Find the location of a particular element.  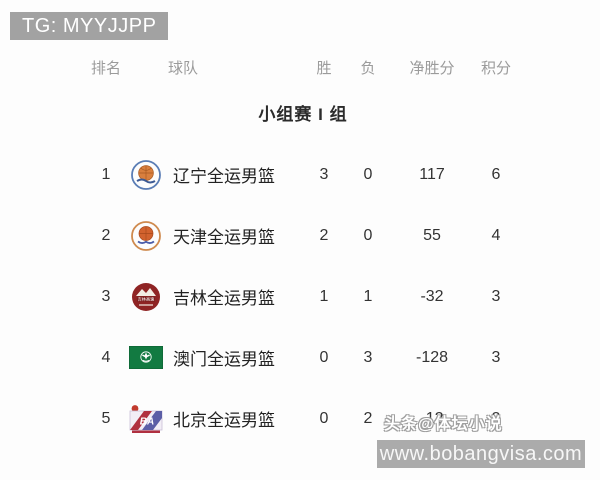

points-value: 2 is located at coordinates (496, 418).